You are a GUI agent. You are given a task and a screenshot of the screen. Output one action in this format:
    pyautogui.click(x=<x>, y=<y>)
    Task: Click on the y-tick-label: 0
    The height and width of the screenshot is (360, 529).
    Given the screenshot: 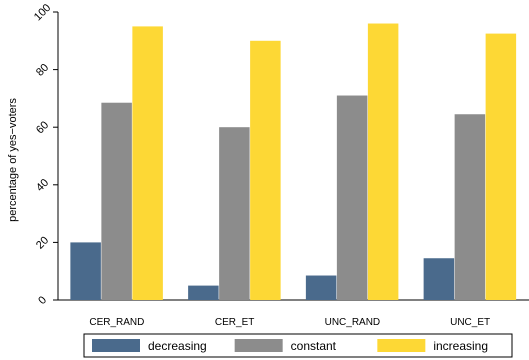 What is the action you would take?
    pyautogui.click(x=42, y=300)
    